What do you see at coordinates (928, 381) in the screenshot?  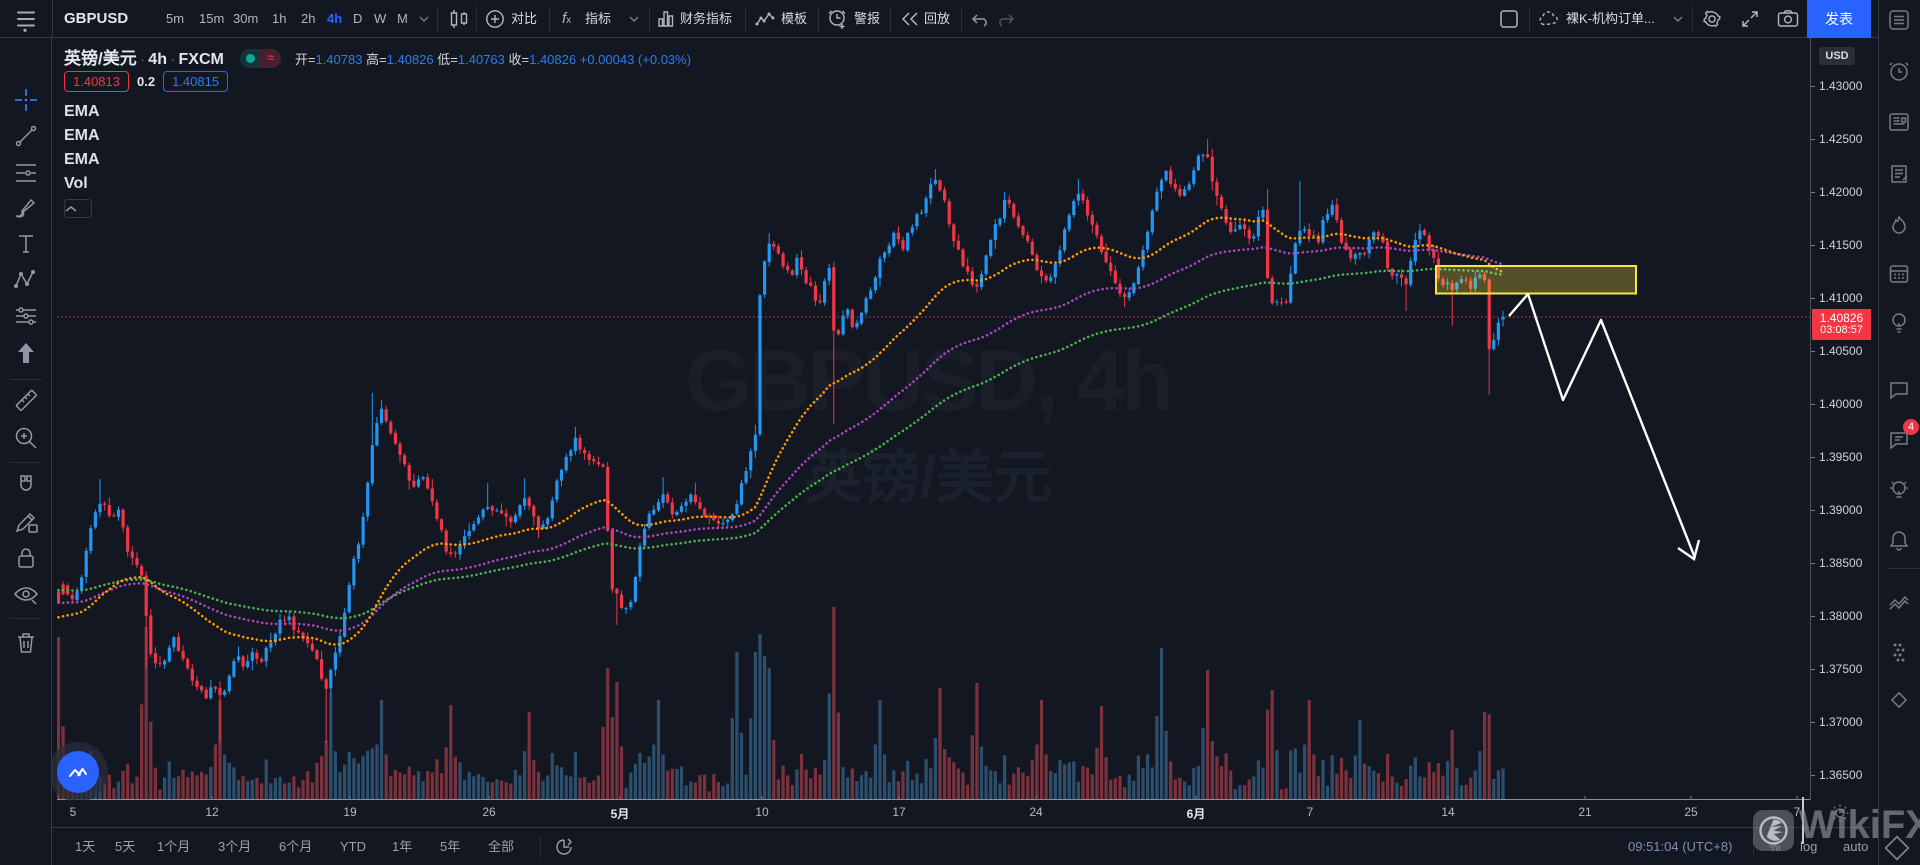 I see `svg-text: GBPUSD, 4h` at bounding box center [928, 381].